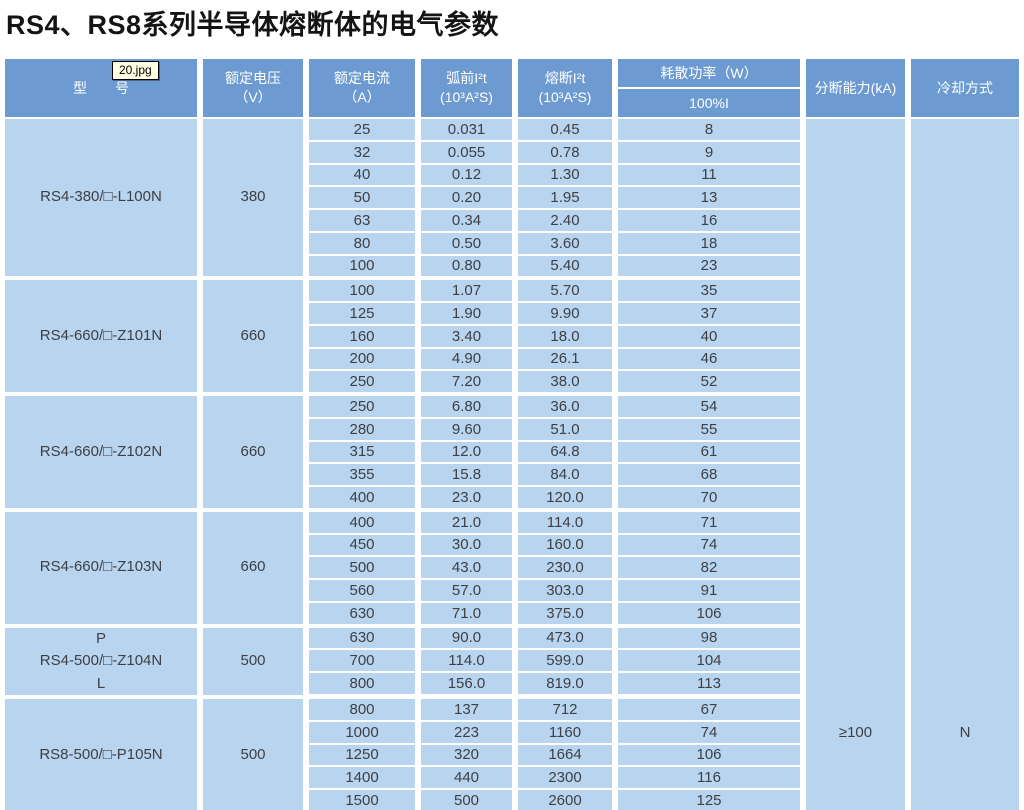 This screenshot has width=1024, height=810. What do you see at coordinates (362, 429) in the screenshot?
I see `cell-current: 280` at bounding box center [362, 429].